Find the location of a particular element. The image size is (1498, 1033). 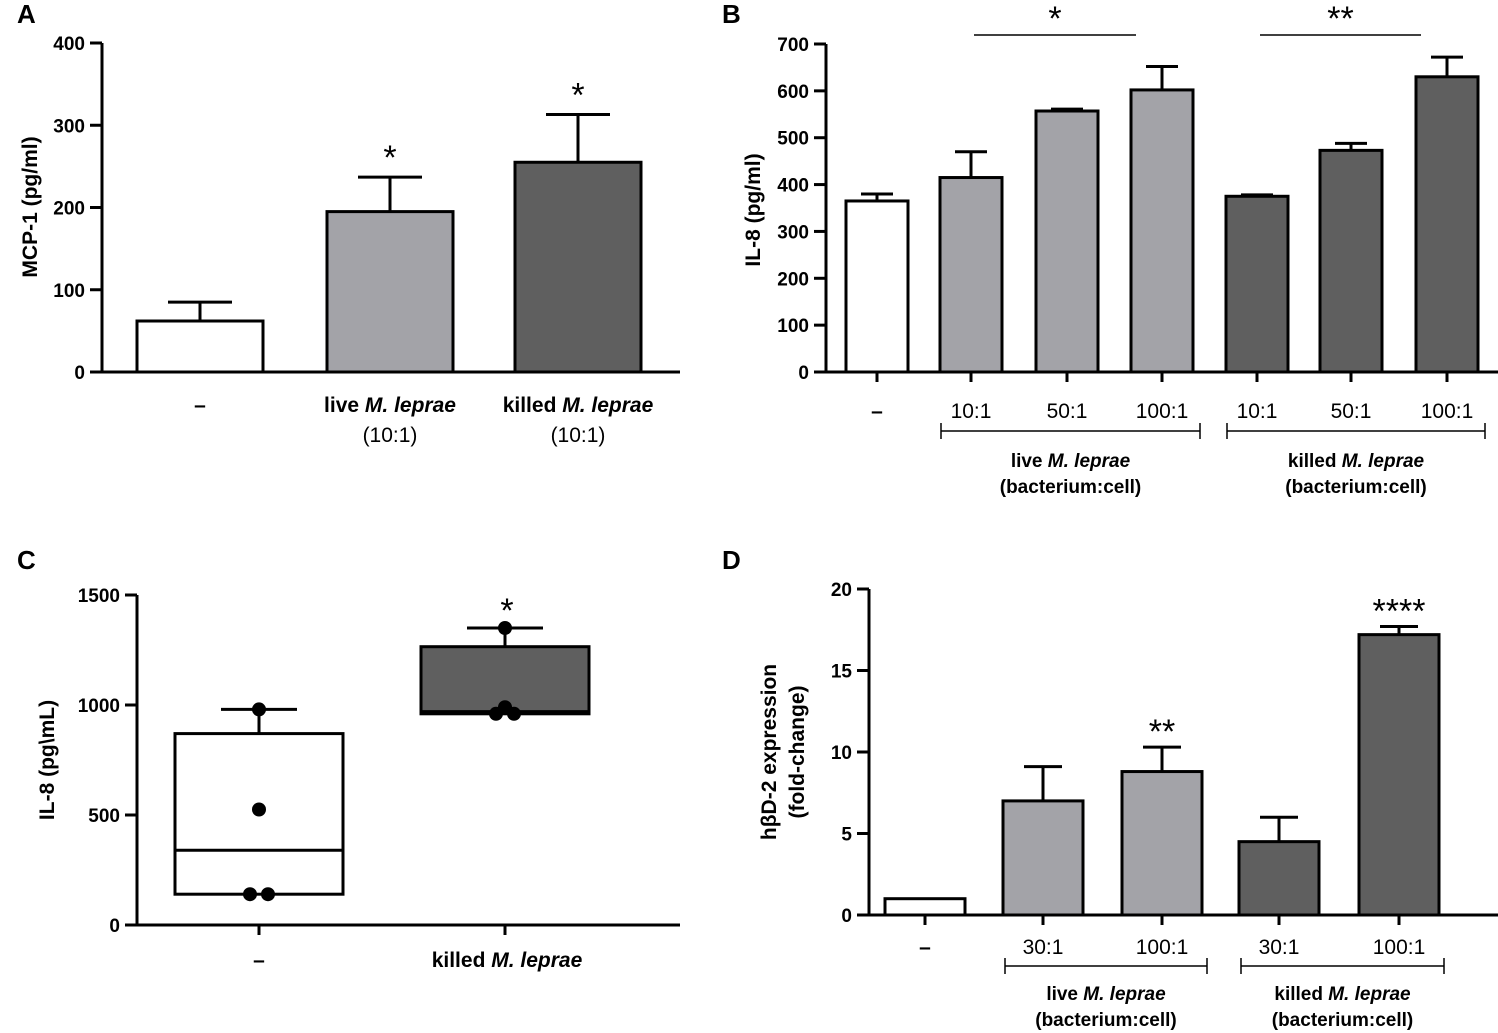

panel-d-y-tick-label: 20 is located at coordinates (841, 590).